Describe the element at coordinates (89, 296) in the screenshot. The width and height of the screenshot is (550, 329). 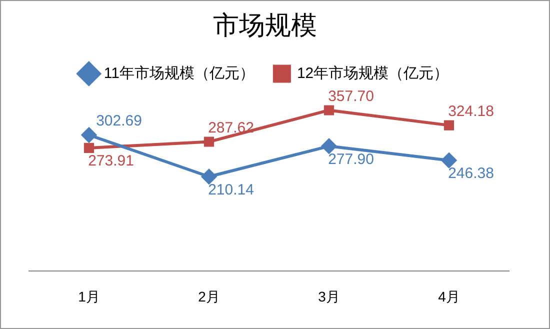
I see `x-tick-label: 1月` at that location.